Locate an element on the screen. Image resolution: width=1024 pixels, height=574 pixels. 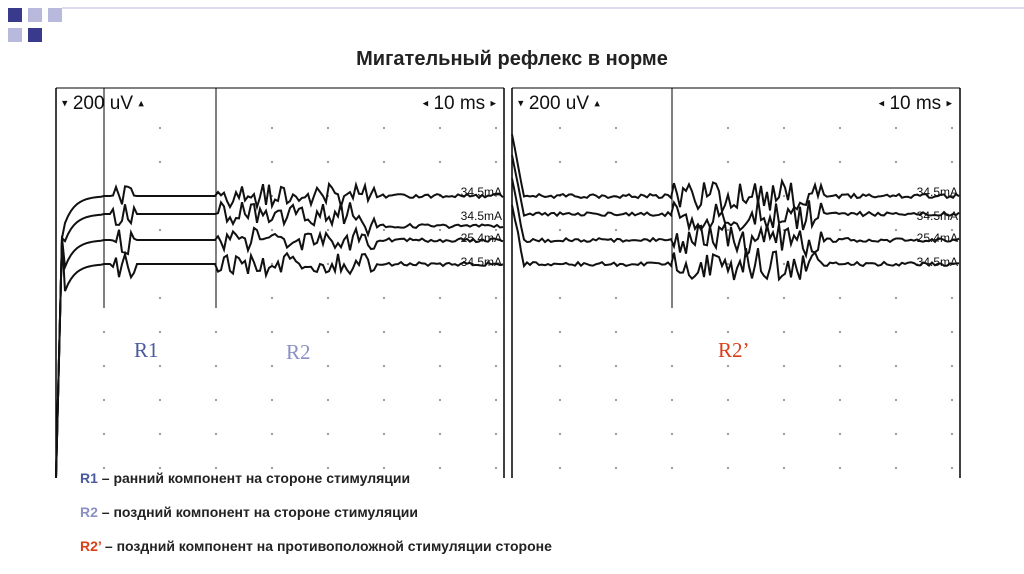
legend-term: R2’ is located at coordinates (91, 546).